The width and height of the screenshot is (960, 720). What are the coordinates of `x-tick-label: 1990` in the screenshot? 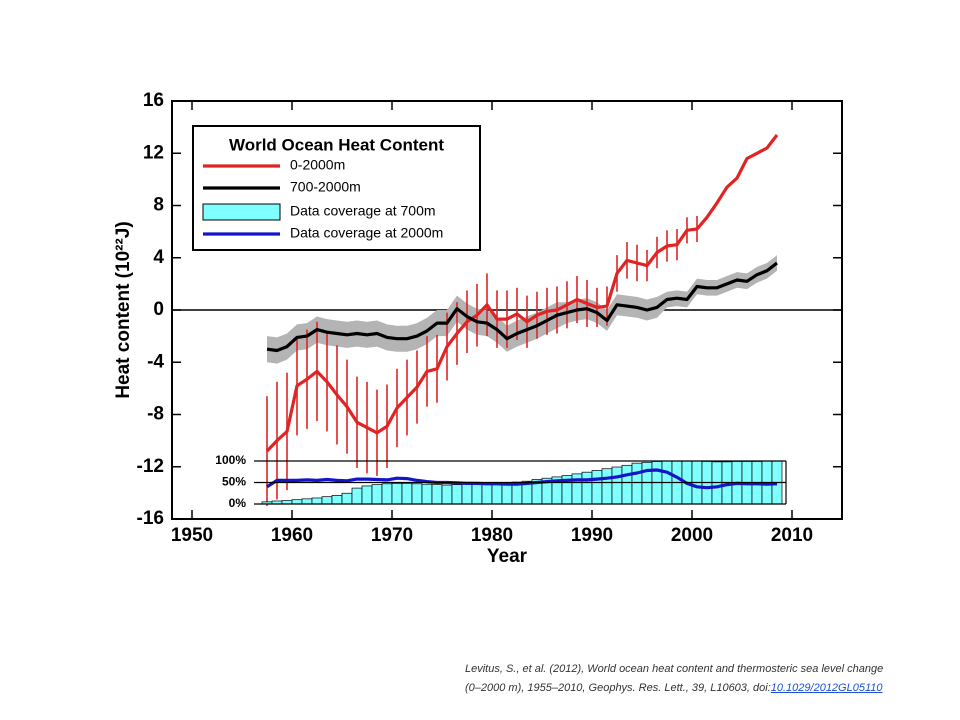 It's located at (592, 535).